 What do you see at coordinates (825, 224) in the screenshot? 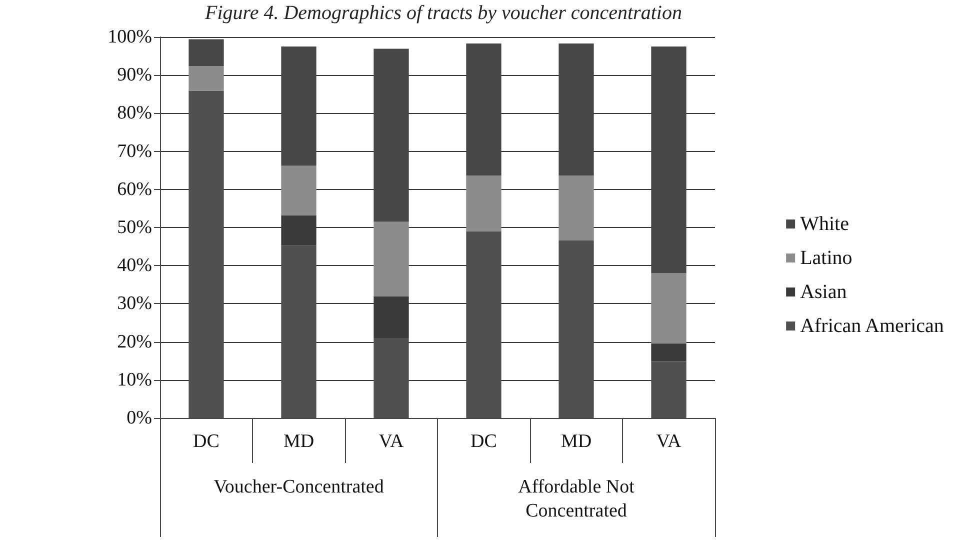
I see `legend-label: White` at bounding box center [825, 224].